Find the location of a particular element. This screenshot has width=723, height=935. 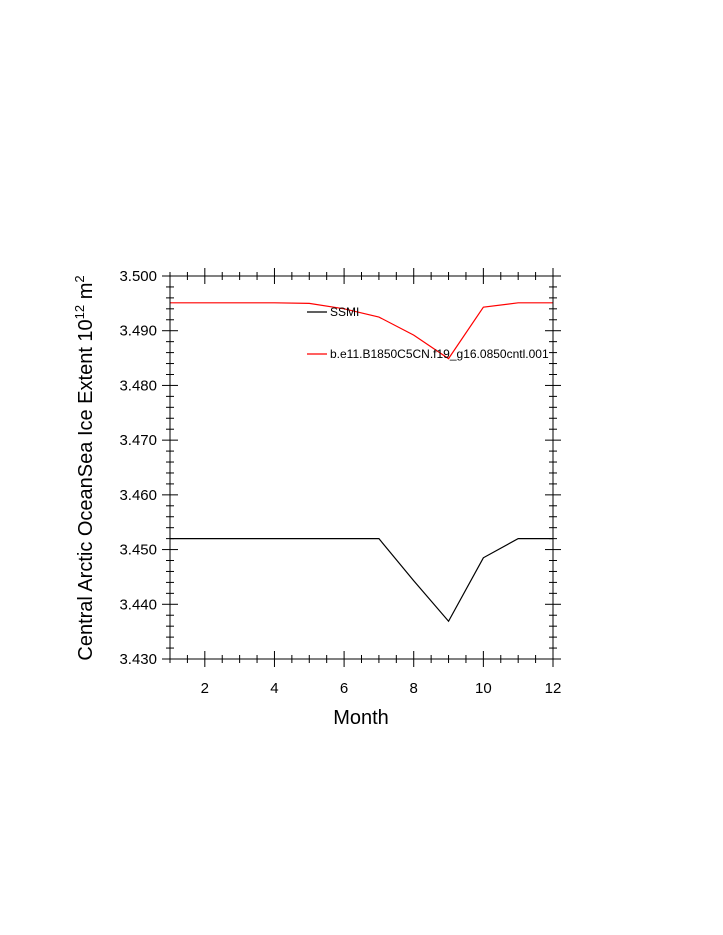

y-tick-label: 3.480 is located at coordinates (138, 385).